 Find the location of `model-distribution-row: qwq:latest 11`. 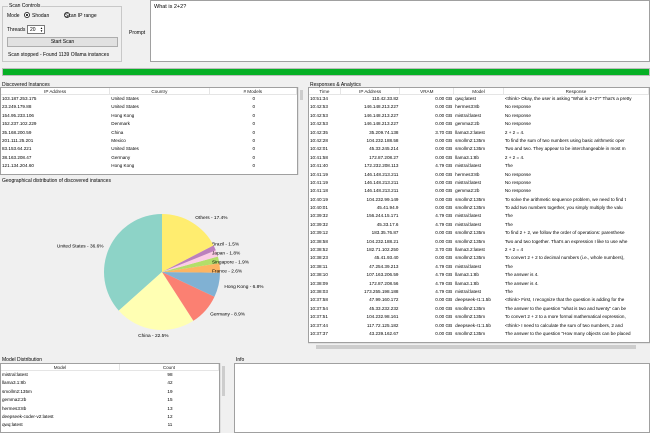

model-distribution-row: qwq:latest 11 is located at coordinates (110, 425).